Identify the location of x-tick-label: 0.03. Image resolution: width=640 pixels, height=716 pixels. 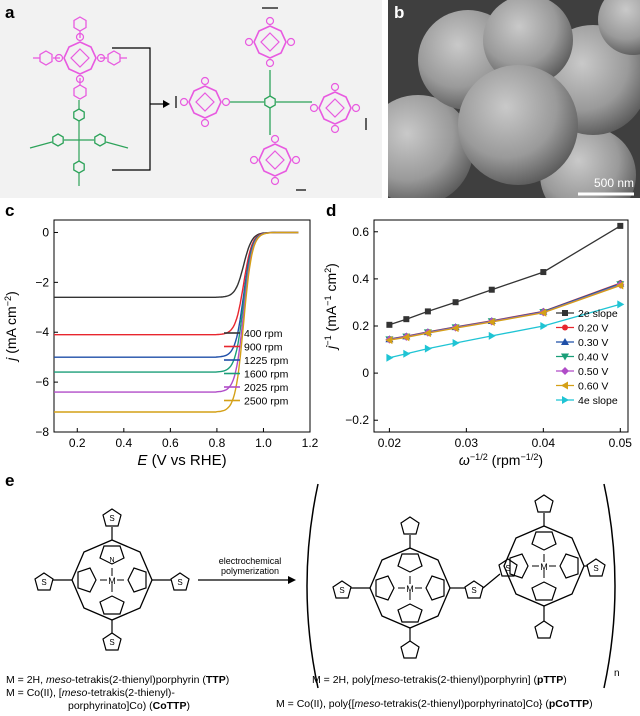
(467, 443).